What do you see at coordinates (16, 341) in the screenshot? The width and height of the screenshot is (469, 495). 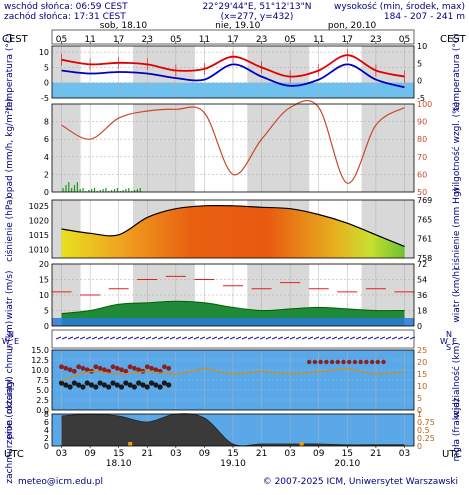 I see `compass-e-left: E` at bounding box center [16, 341].